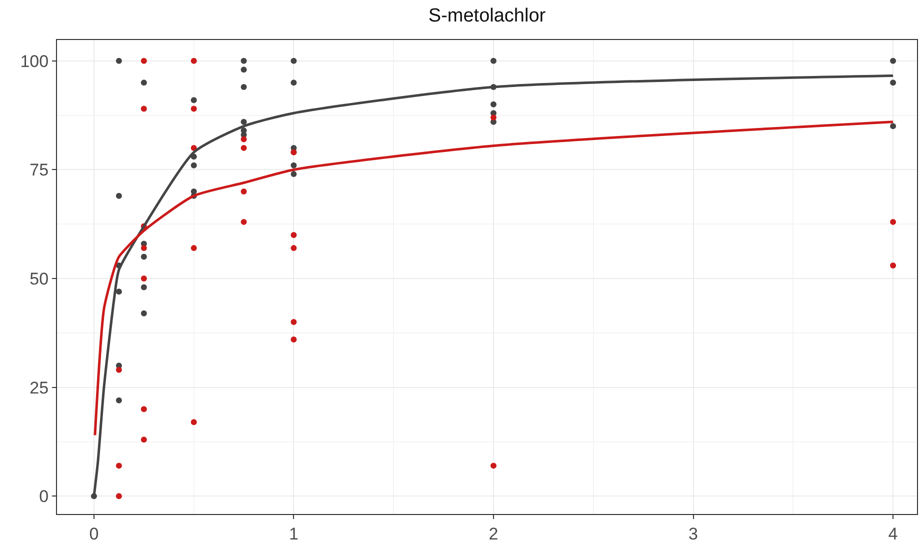 Image resolution: width=922 pixels, height=547 pixels. I want to click on y-tick-label: 50, so click(39, 278).